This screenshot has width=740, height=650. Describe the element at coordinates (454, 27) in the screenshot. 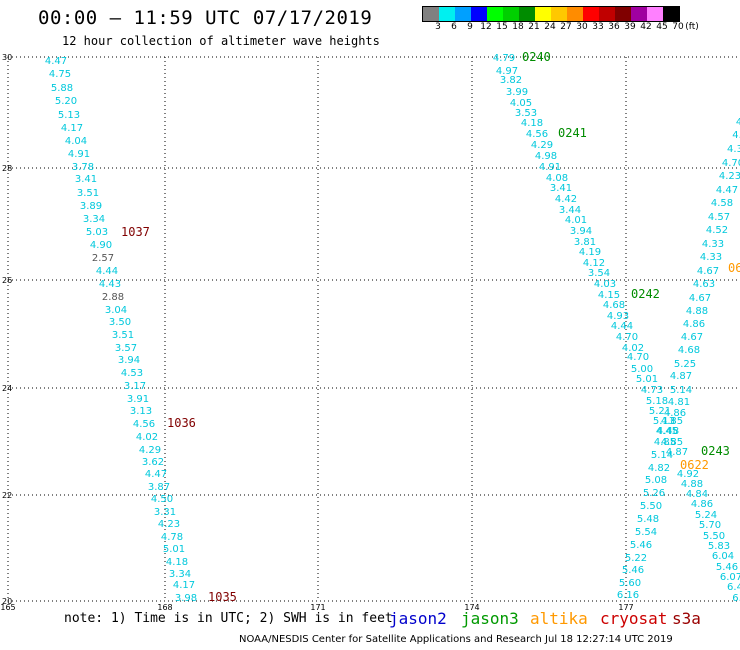

I see `legend-tick-label: 6` at that location.